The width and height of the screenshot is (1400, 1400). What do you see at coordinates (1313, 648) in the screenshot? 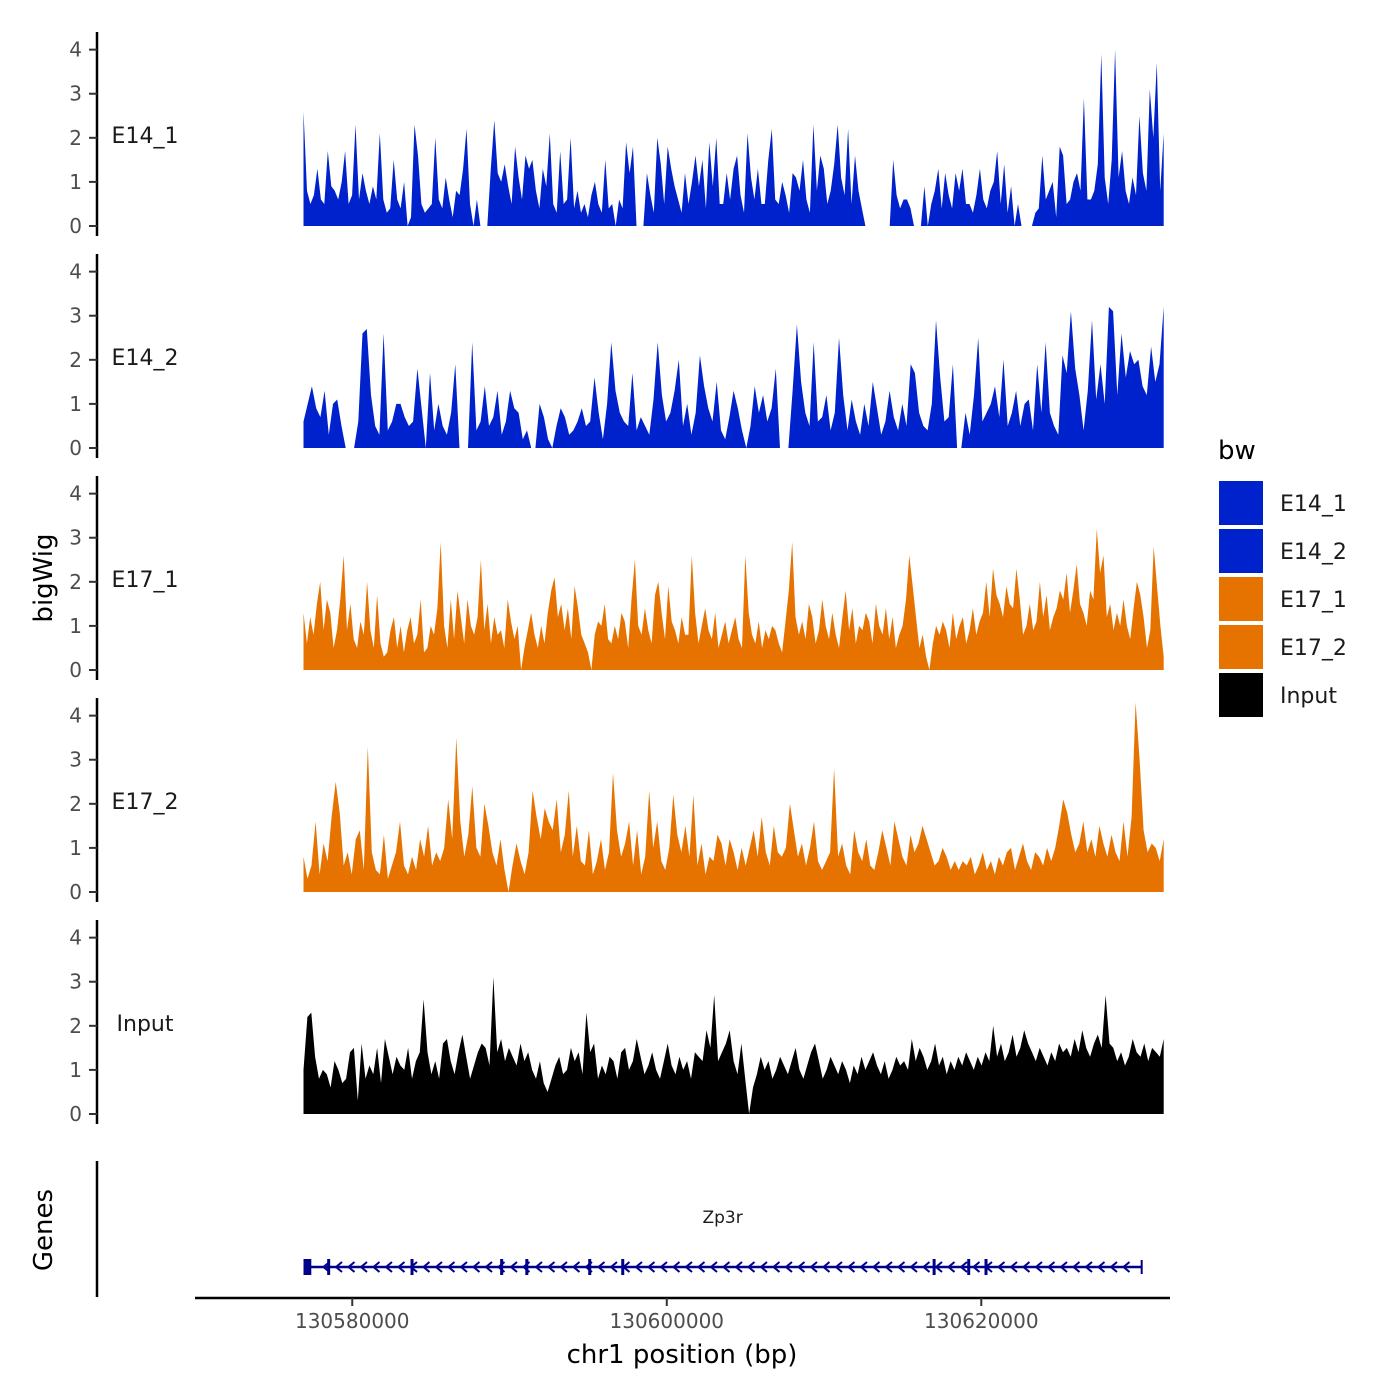
I see `legend-label-E17_2: E17_2` at bounding box center [1313, 648].